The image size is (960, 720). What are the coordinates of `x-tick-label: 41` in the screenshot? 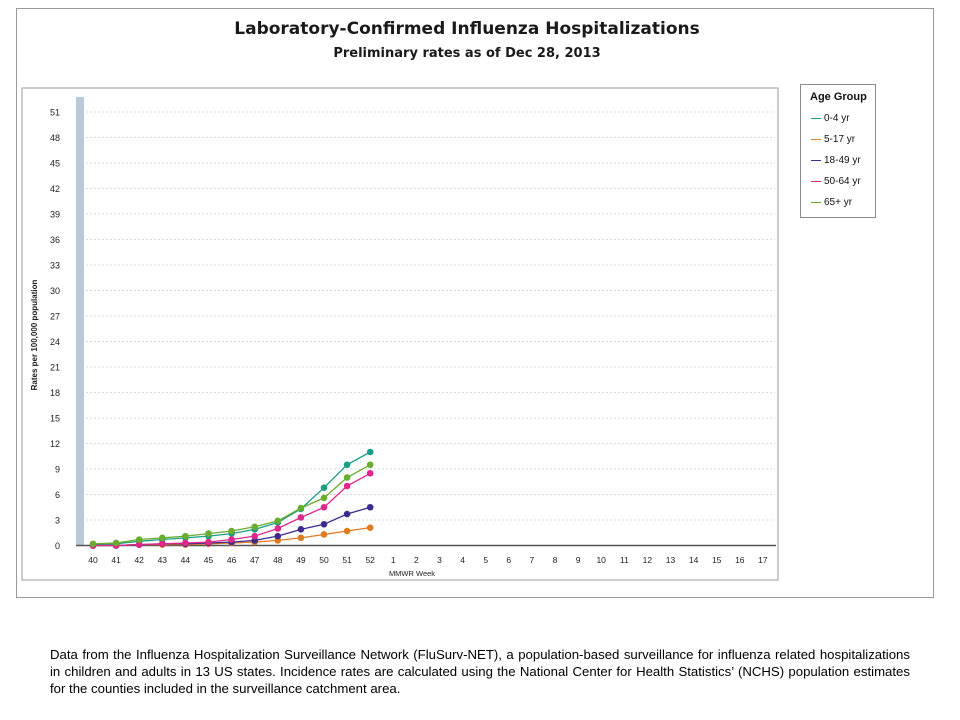 It's located at (116, 560).